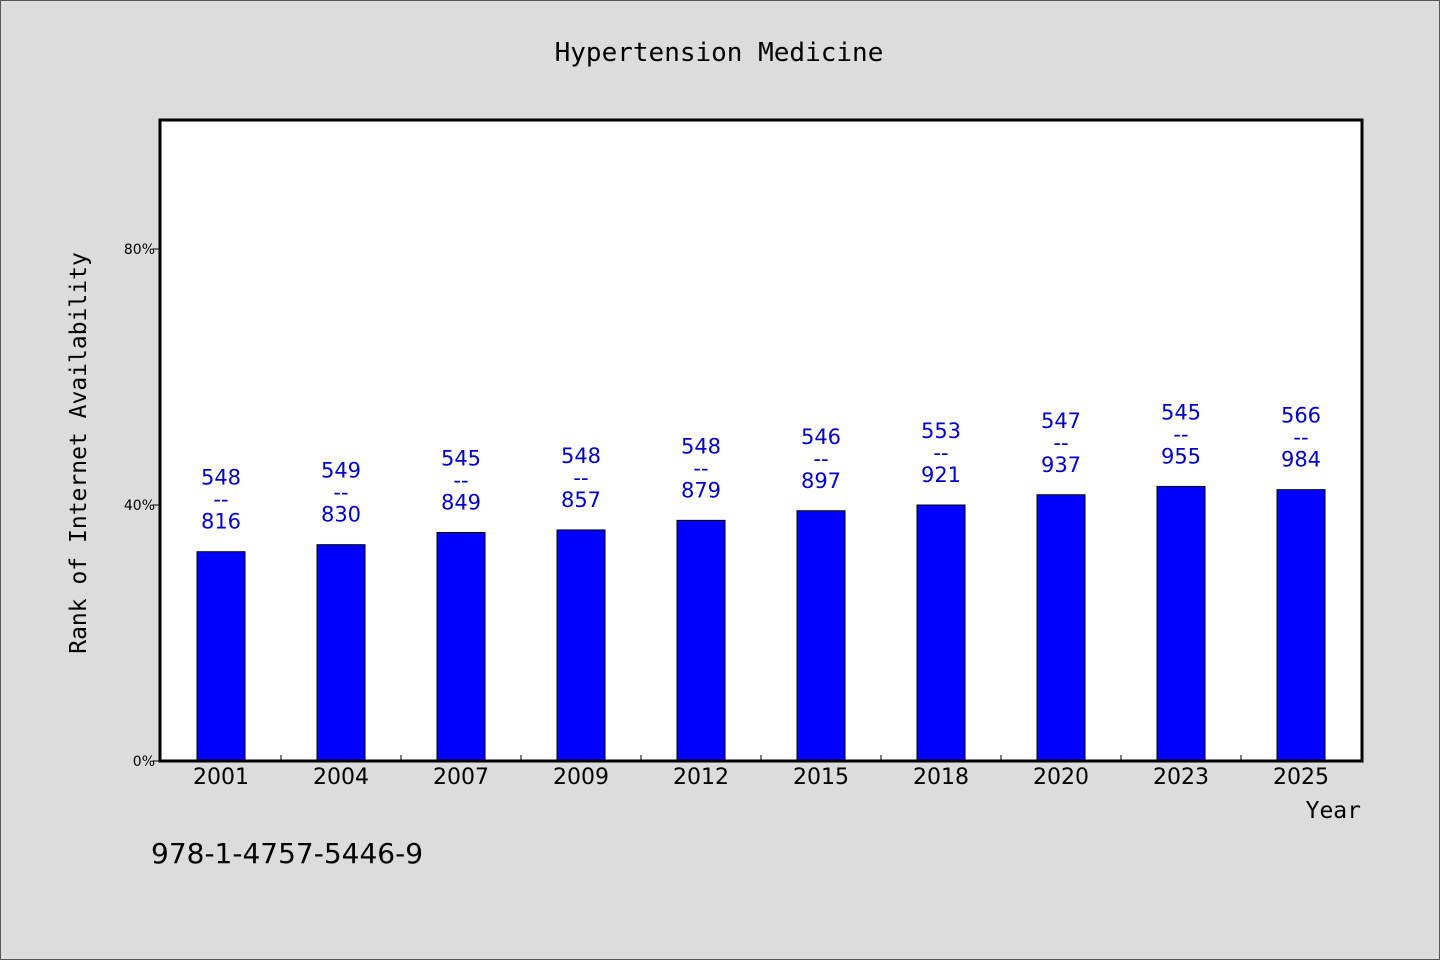 The height and width of the screenshot is (960, 1440). I want to click on bar-label-bottom: 816, so click(221, 522).